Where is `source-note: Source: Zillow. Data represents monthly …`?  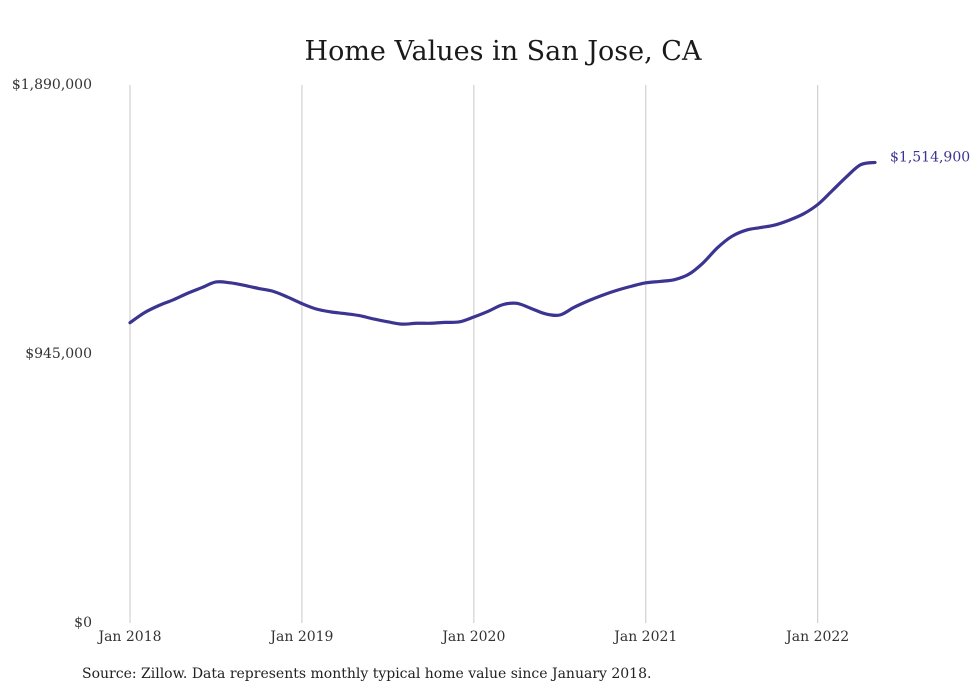
source-note: Source: Zillow. Data represents monthly … is located at coordinates (367, 674).